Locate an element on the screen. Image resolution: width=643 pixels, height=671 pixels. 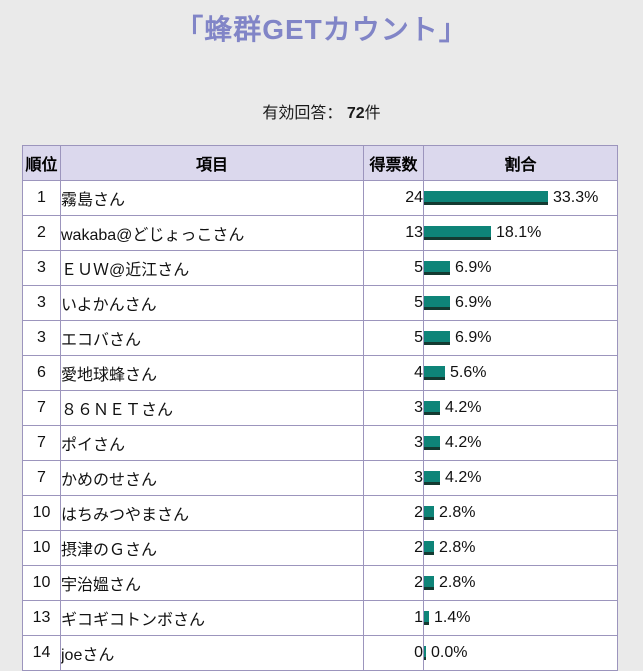
table-row: 3 いよかんさん 5 6.9% is located at coordinates (320, 303).